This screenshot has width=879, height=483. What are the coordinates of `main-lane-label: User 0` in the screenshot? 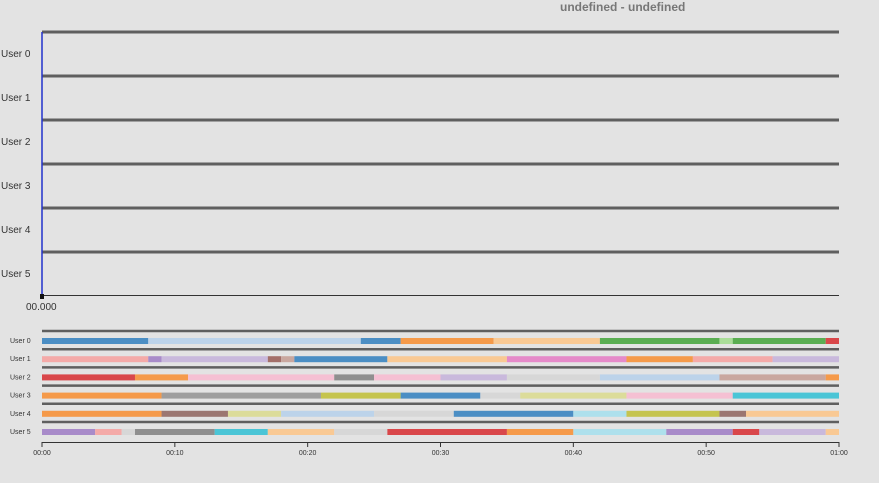 It's located at (16, 54).